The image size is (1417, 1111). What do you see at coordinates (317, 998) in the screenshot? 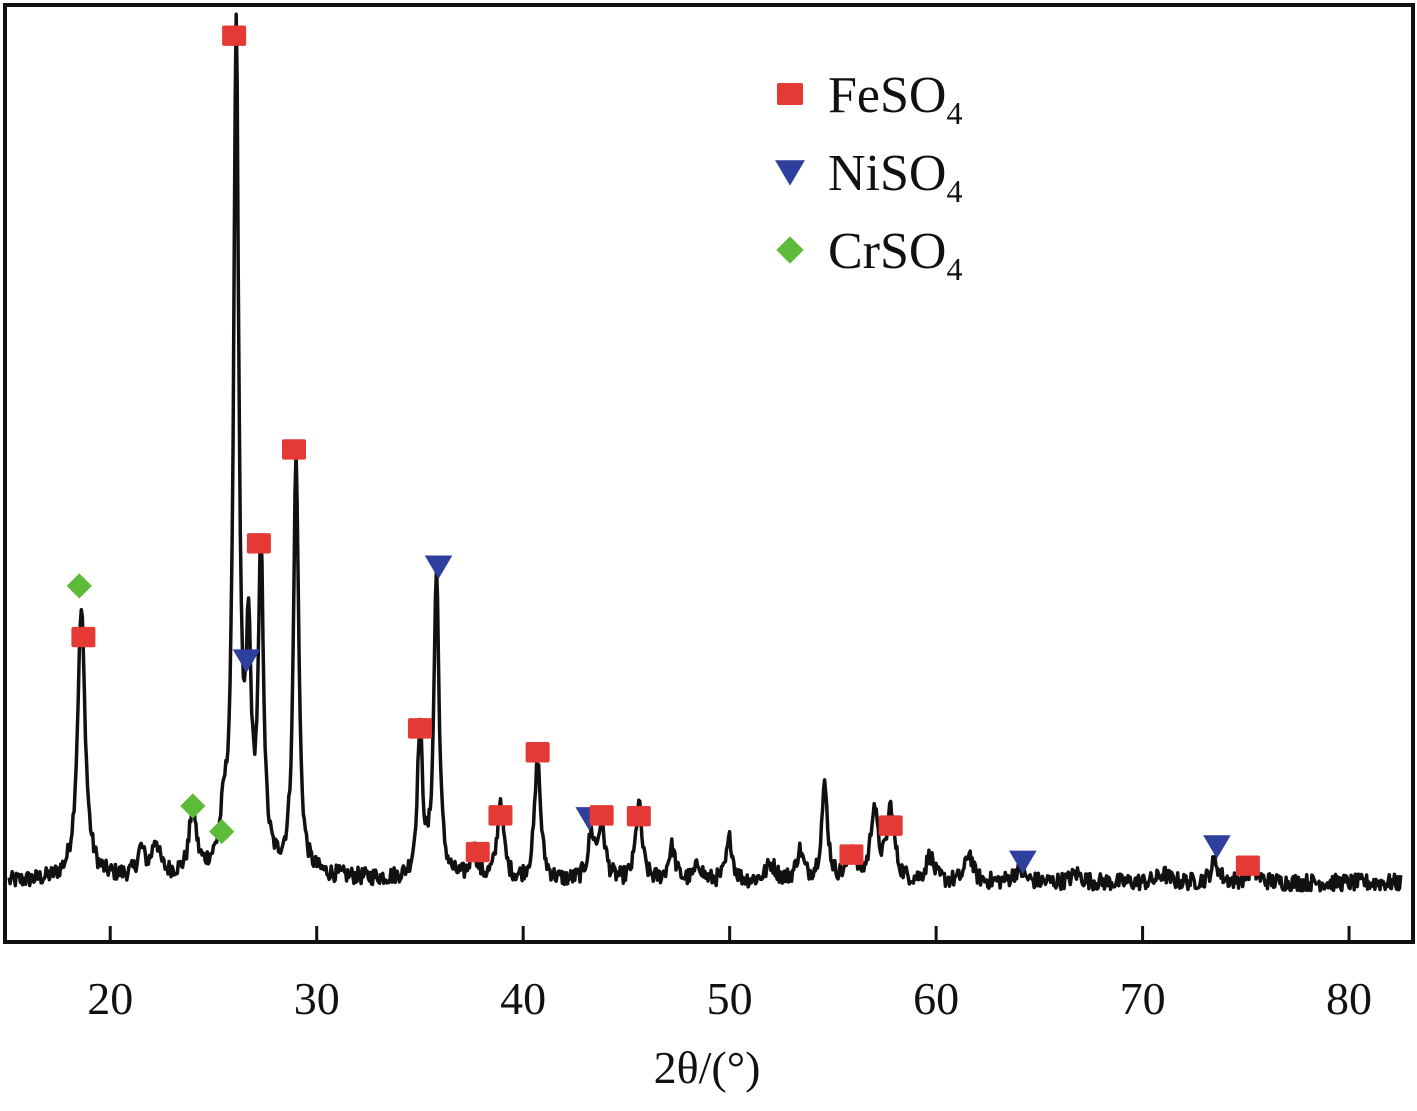
I see `x-tick-label: 30` at bounding box center [317, 998].